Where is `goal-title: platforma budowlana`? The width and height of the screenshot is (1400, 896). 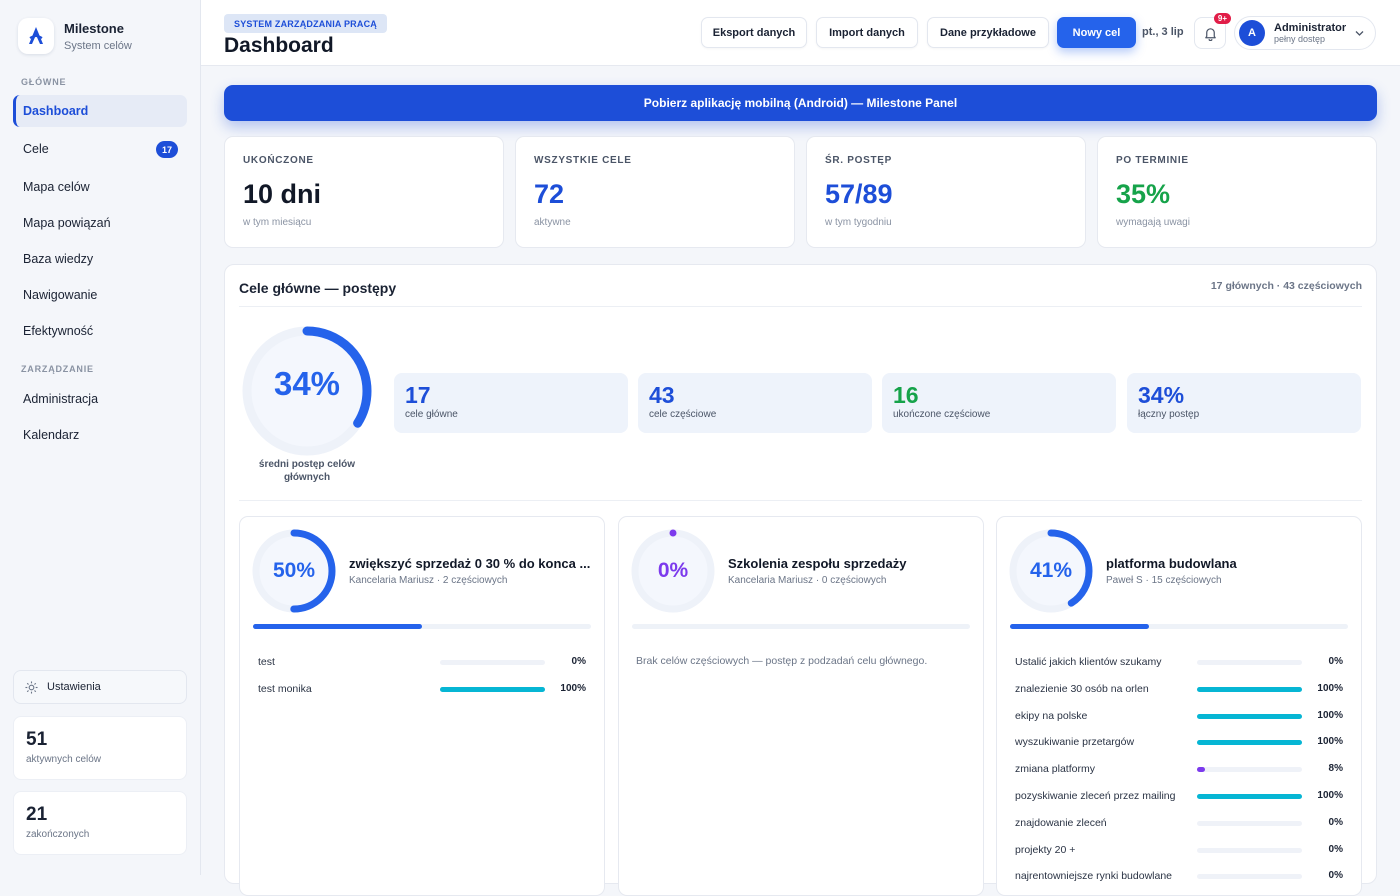
goal-title: platforma budowlana is located at coordinates (1171, 563).